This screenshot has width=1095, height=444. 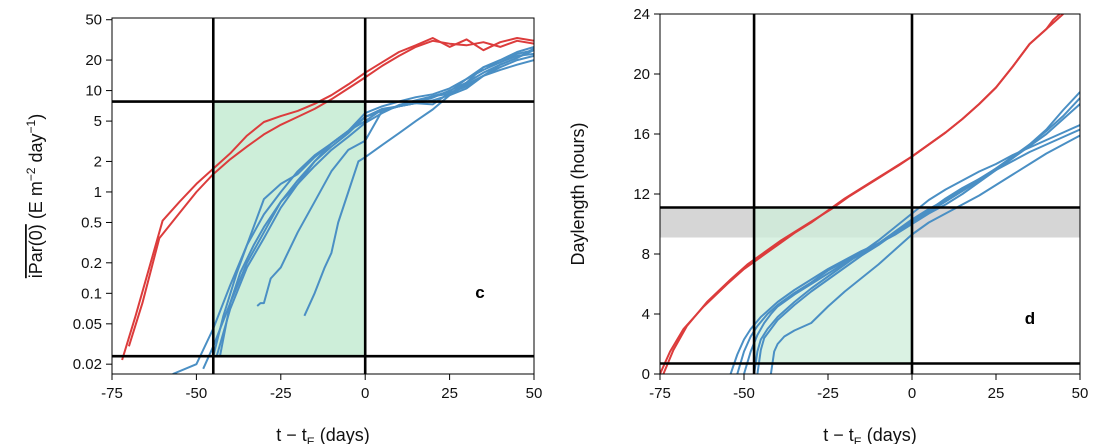 What do you see at coordinates (646, 254) in the screenshot?
I see `y-tick-label: 8` at bounding box center [646, 254].